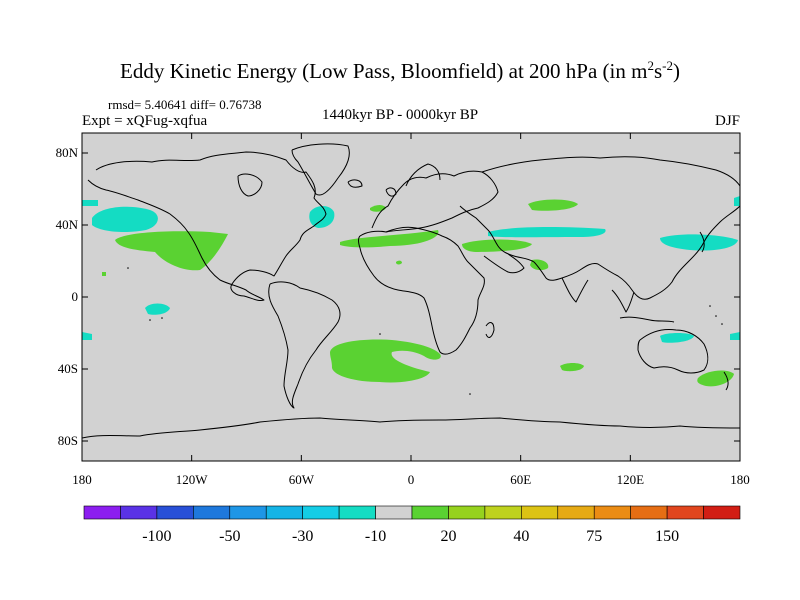  Describe the element at coordinates (320, 169) in the screenshot. I see `coastline-greenland` at that location.